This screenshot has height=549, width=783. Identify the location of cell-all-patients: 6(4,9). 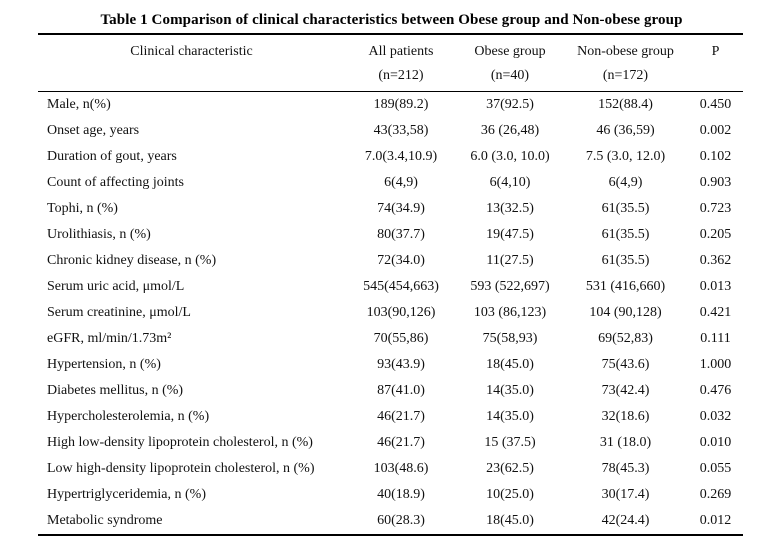
(401, 182).